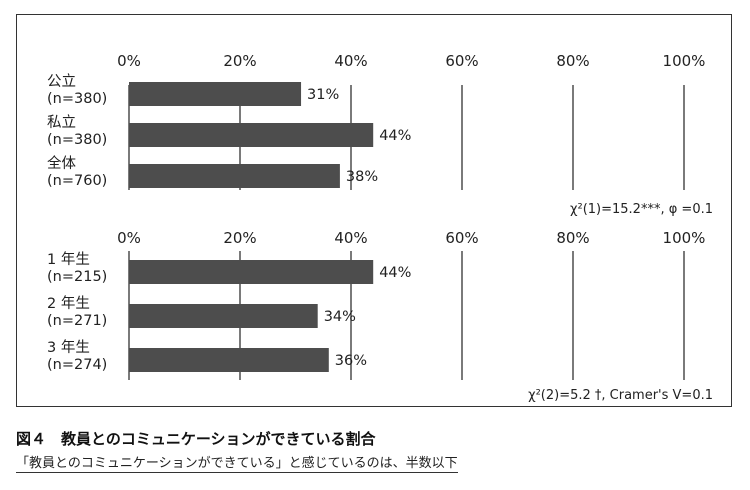 This screenshot has height=490, width=750. What do you see at coordinates (237, 462) in the screenshot?
I see `figure-caption-subtitle: 「教員とのコミュニケーションができている」と感じているのは、半数以下` at bounding box center [237, 462].